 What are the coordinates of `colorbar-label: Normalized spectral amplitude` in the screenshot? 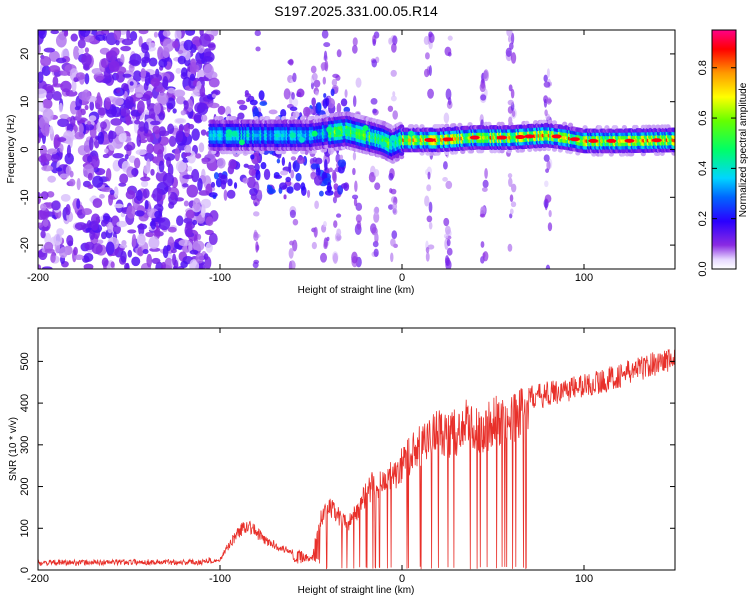 It's located at (743, 149).